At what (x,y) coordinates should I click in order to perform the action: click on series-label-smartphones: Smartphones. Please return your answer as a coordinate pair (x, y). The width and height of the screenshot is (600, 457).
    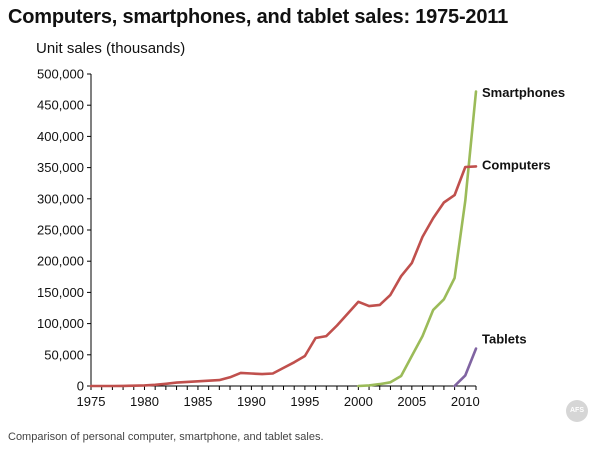
    Looking at the image, I should click on (523, 92).